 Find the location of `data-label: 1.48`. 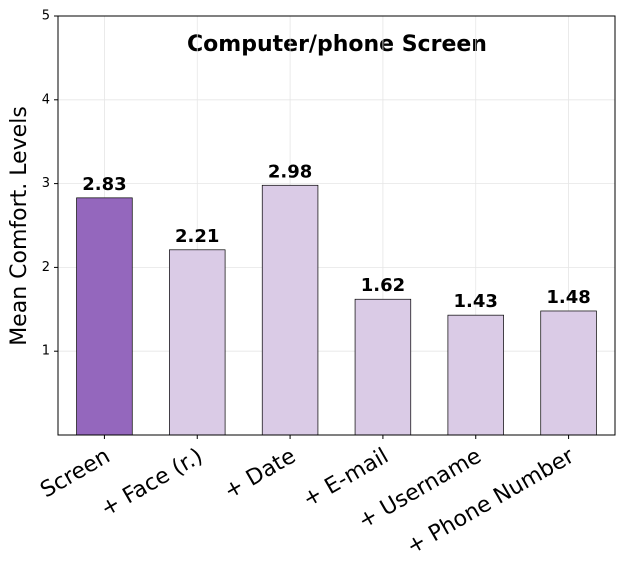

data-label: 1.48 is located at coordinates (568, 297).